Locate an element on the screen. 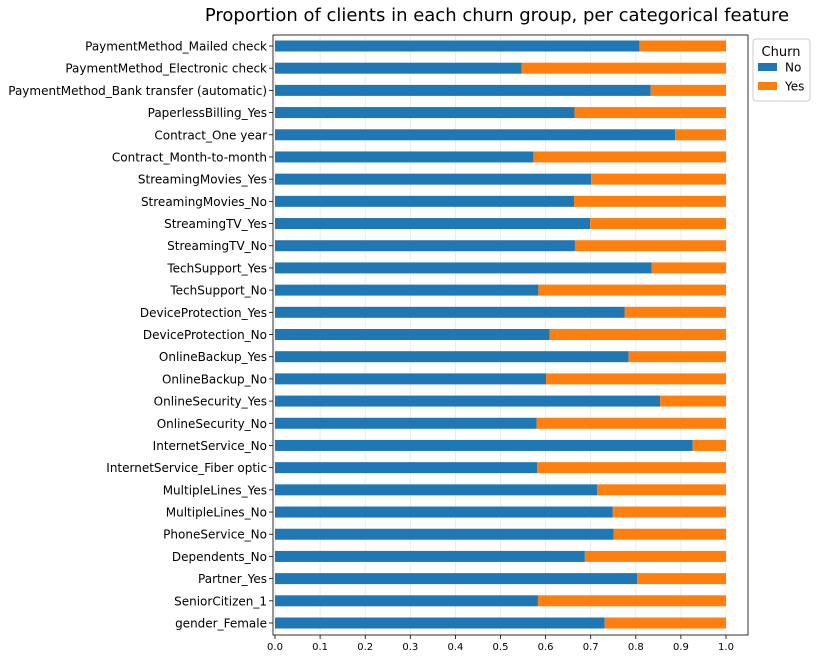 The width and height of the screenshot is (816, 662). category-label: StreamingMovies_No is located at coordinates (204, 202).